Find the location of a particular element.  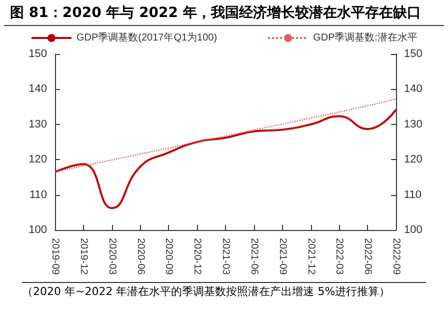

y-tick-label: 120 is located at coordinates (37, 160).